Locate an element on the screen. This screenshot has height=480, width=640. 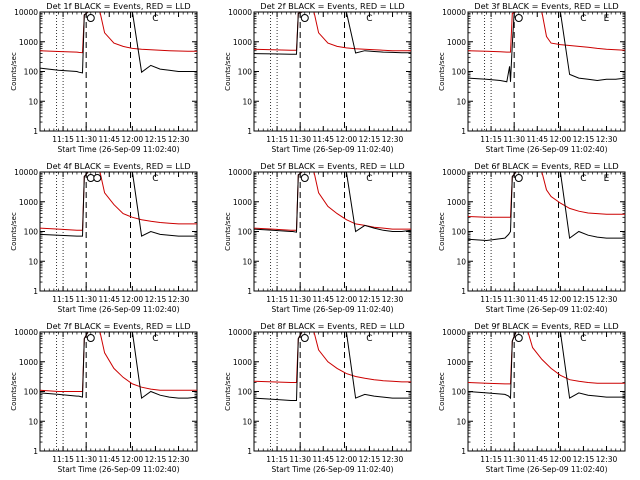
panel-title: Det 1f BLACK = Events, RED = LLD is located at coordinates (118, 6).